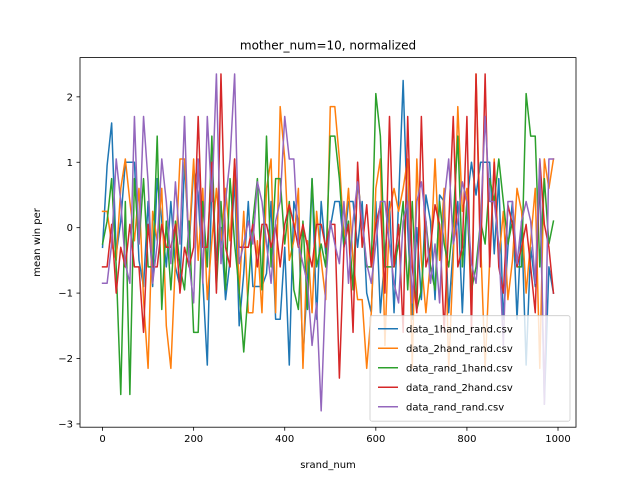 The image size is (640, 480). Describe the element at coordinates (102, 439) in the screenshot. I see `x-tick-label: 0` at that location.